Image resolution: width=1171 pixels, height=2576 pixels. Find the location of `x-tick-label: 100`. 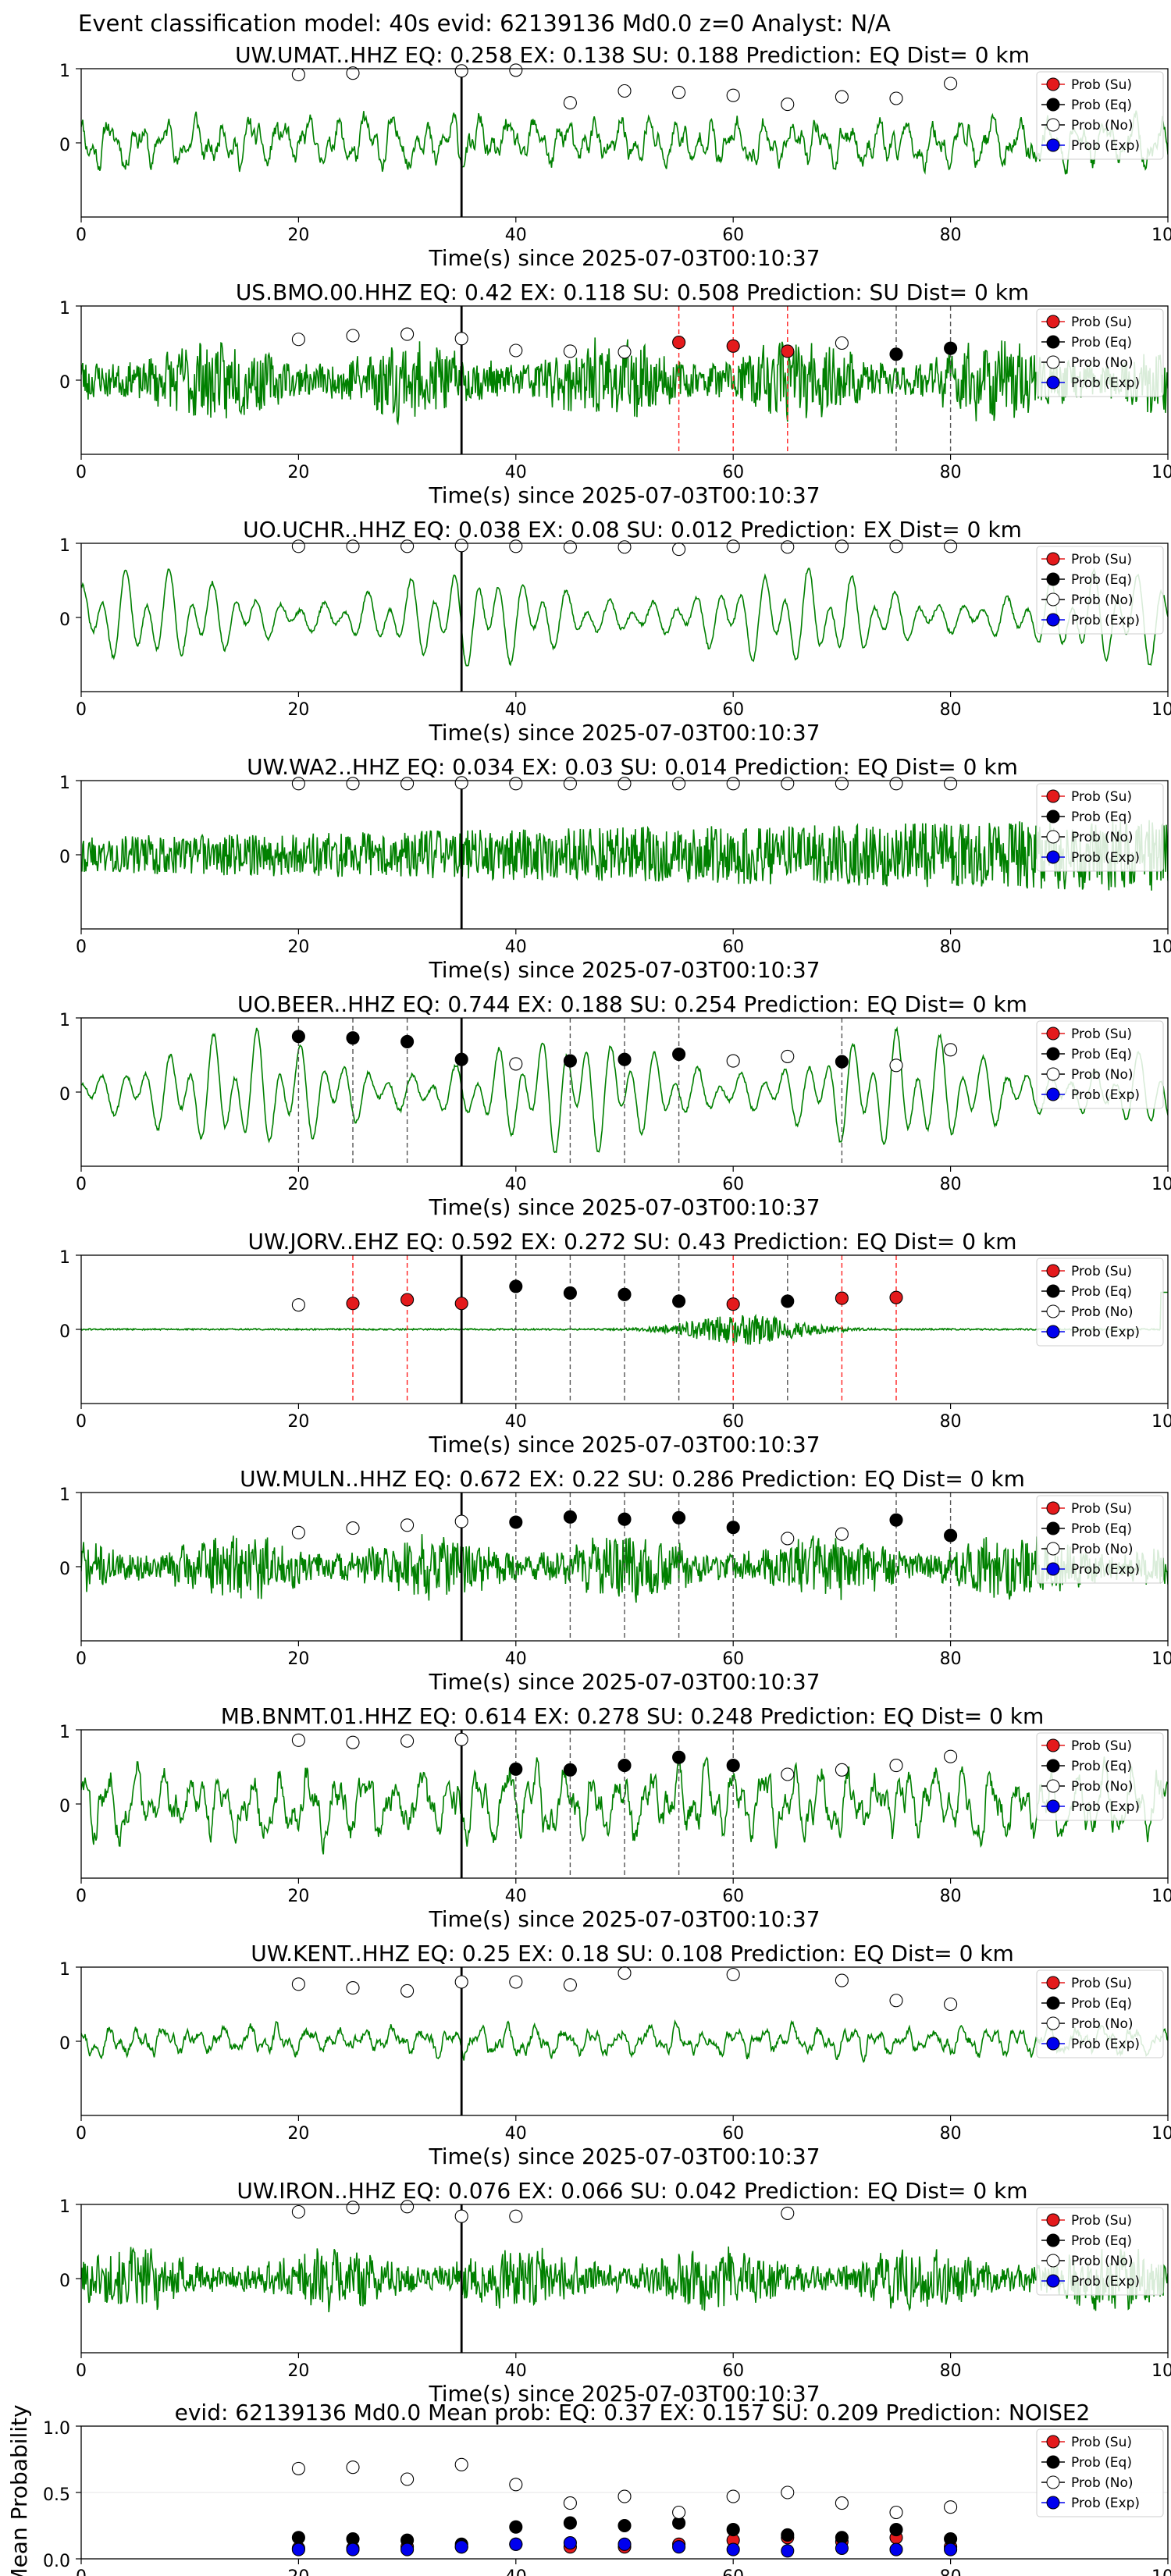

x-tick-label: 100 is located at coordinates (1161, 1897).